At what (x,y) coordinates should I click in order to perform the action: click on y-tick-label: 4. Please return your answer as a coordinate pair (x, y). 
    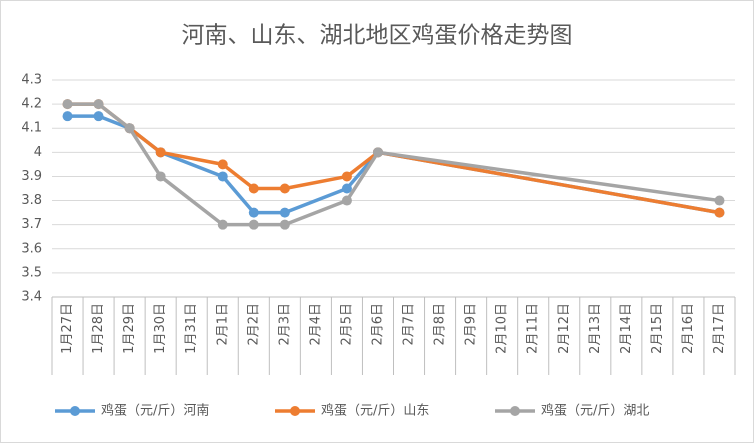
    Looking at the image, I should click on (38, 152).